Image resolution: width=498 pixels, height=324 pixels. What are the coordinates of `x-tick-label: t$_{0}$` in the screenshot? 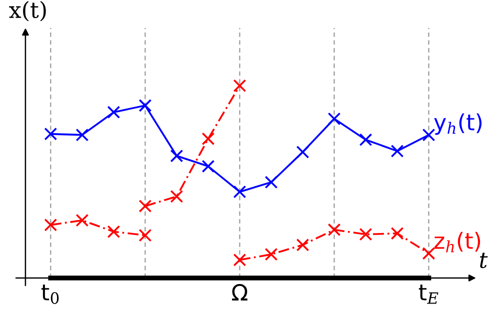 It's located at (50, 294).